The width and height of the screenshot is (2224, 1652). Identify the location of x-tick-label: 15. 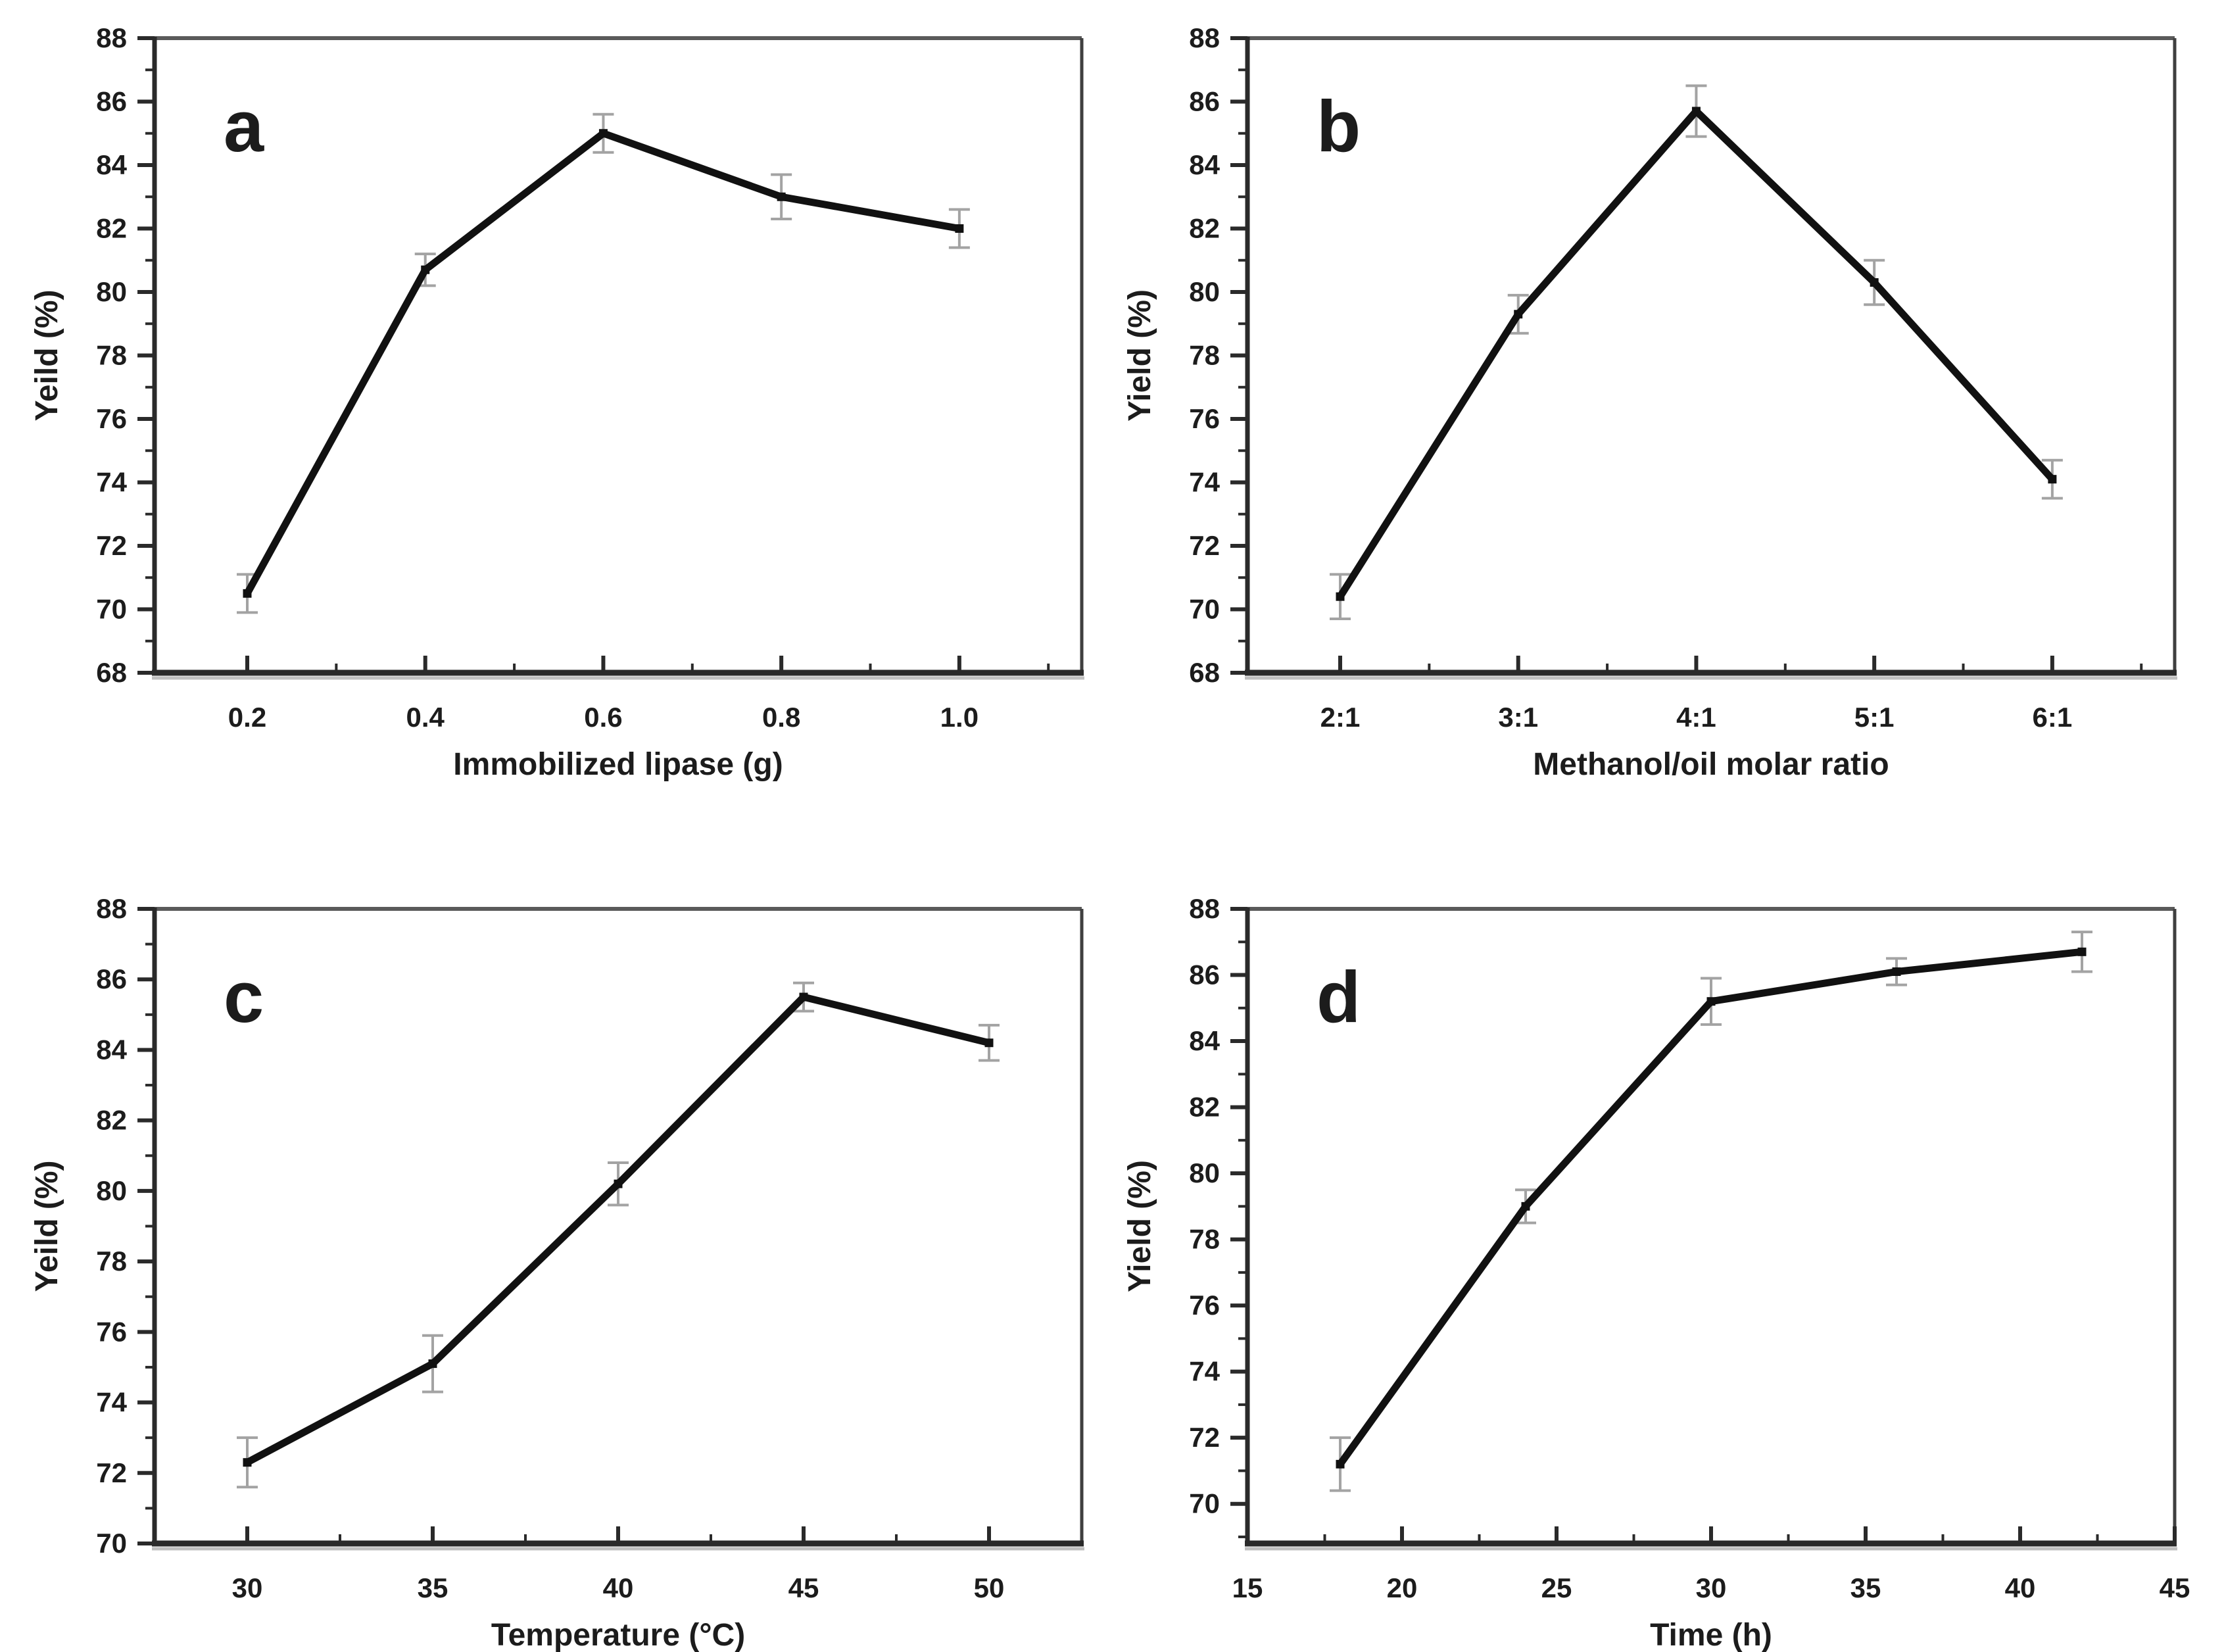
(1247, 1587).